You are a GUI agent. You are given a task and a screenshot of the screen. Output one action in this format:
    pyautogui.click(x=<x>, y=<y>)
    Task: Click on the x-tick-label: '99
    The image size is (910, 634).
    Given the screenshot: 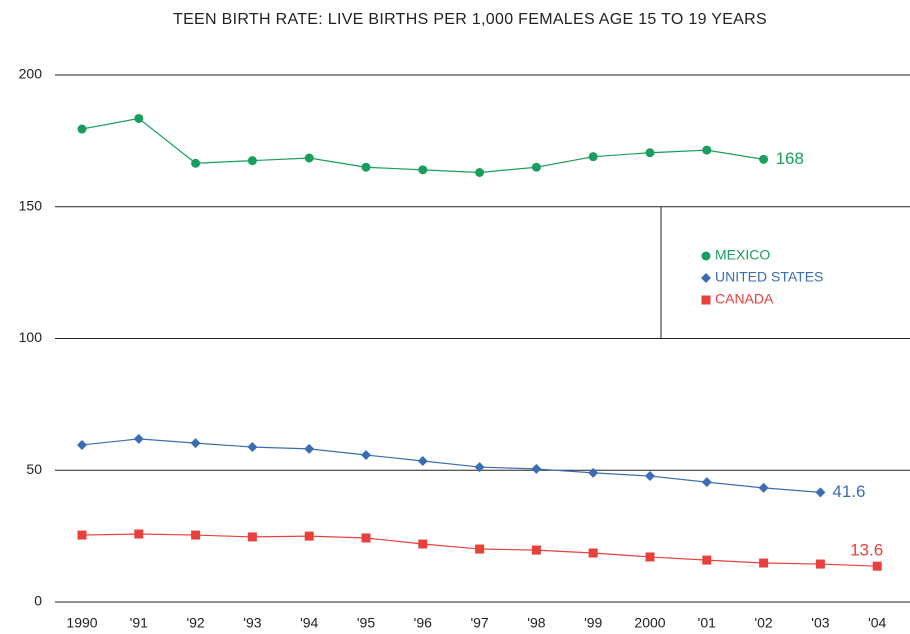 What is the action you would take?
    pyautogui.click(x=593, y=623)
    